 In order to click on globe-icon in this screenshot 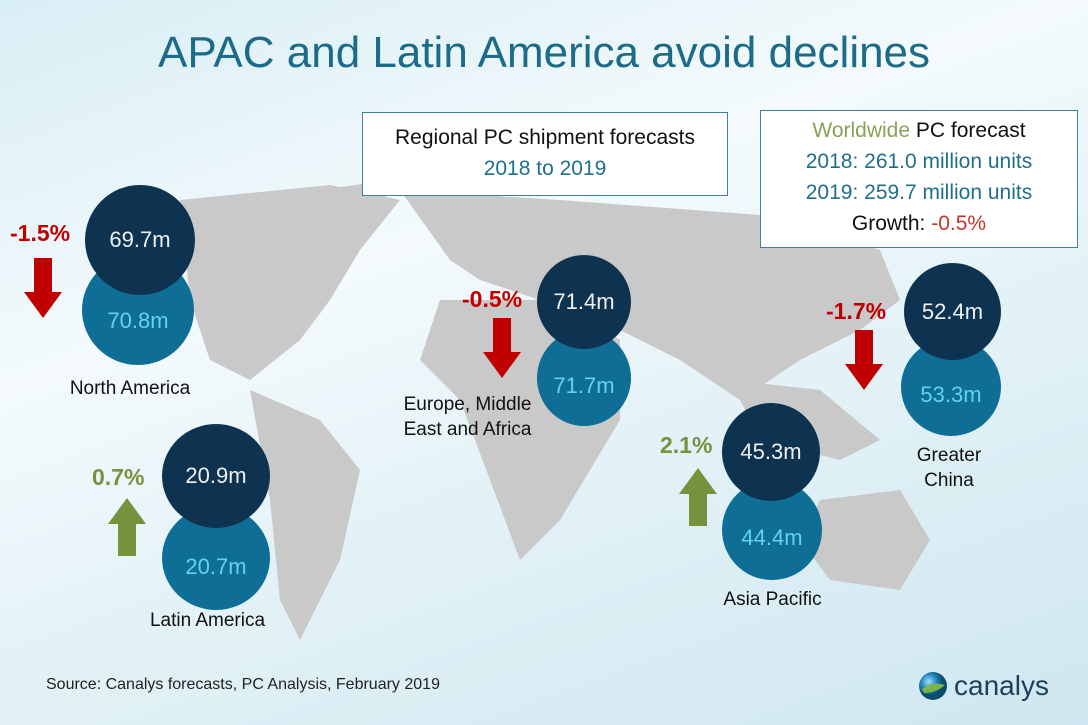, I will do `click(933, 686)`.